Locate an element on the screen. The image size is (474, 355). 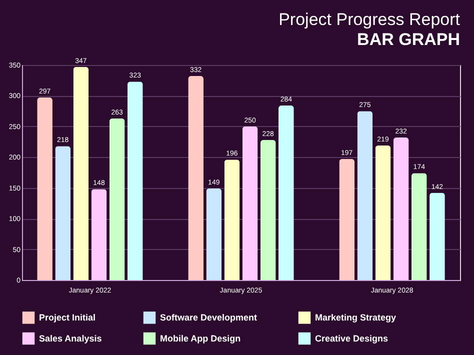
legend-label: Mobile App Design is located at coordinates (200, 339).